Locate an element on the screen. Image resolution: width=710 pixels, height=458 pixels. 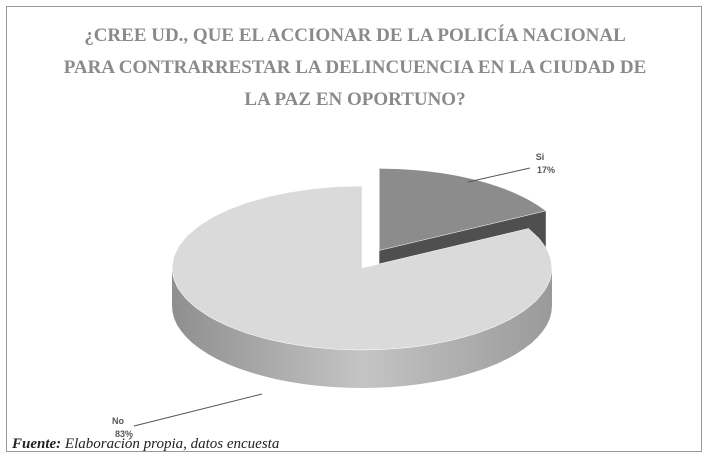
source-label: Fuente: is located at coordinates (37, 444).